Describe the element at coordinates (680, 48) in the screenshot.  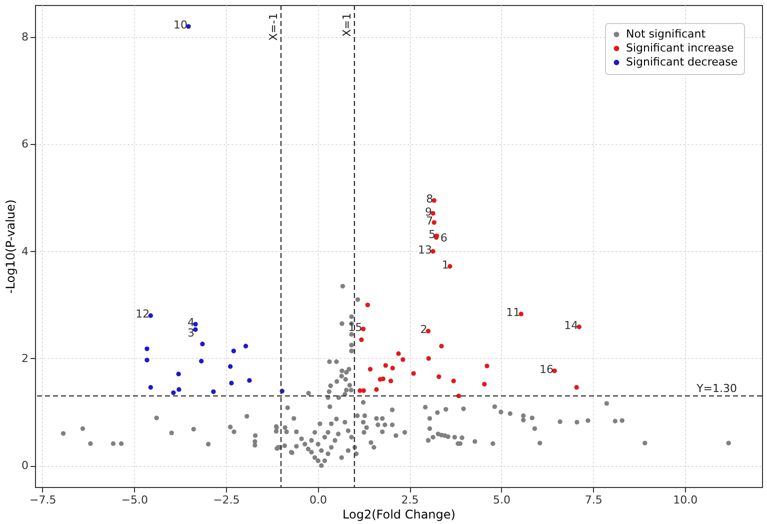
I see `legend-label: Significant increase` at that location.